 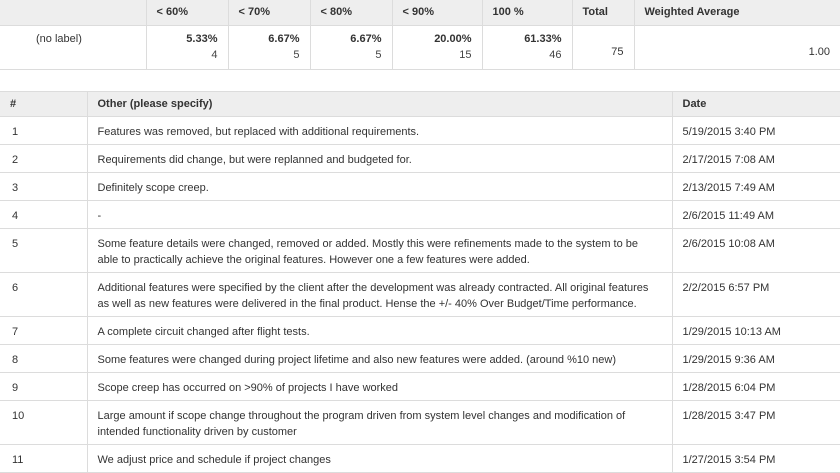 I want to click on summary-col-header: < 90%, so click(x=437, y=13).